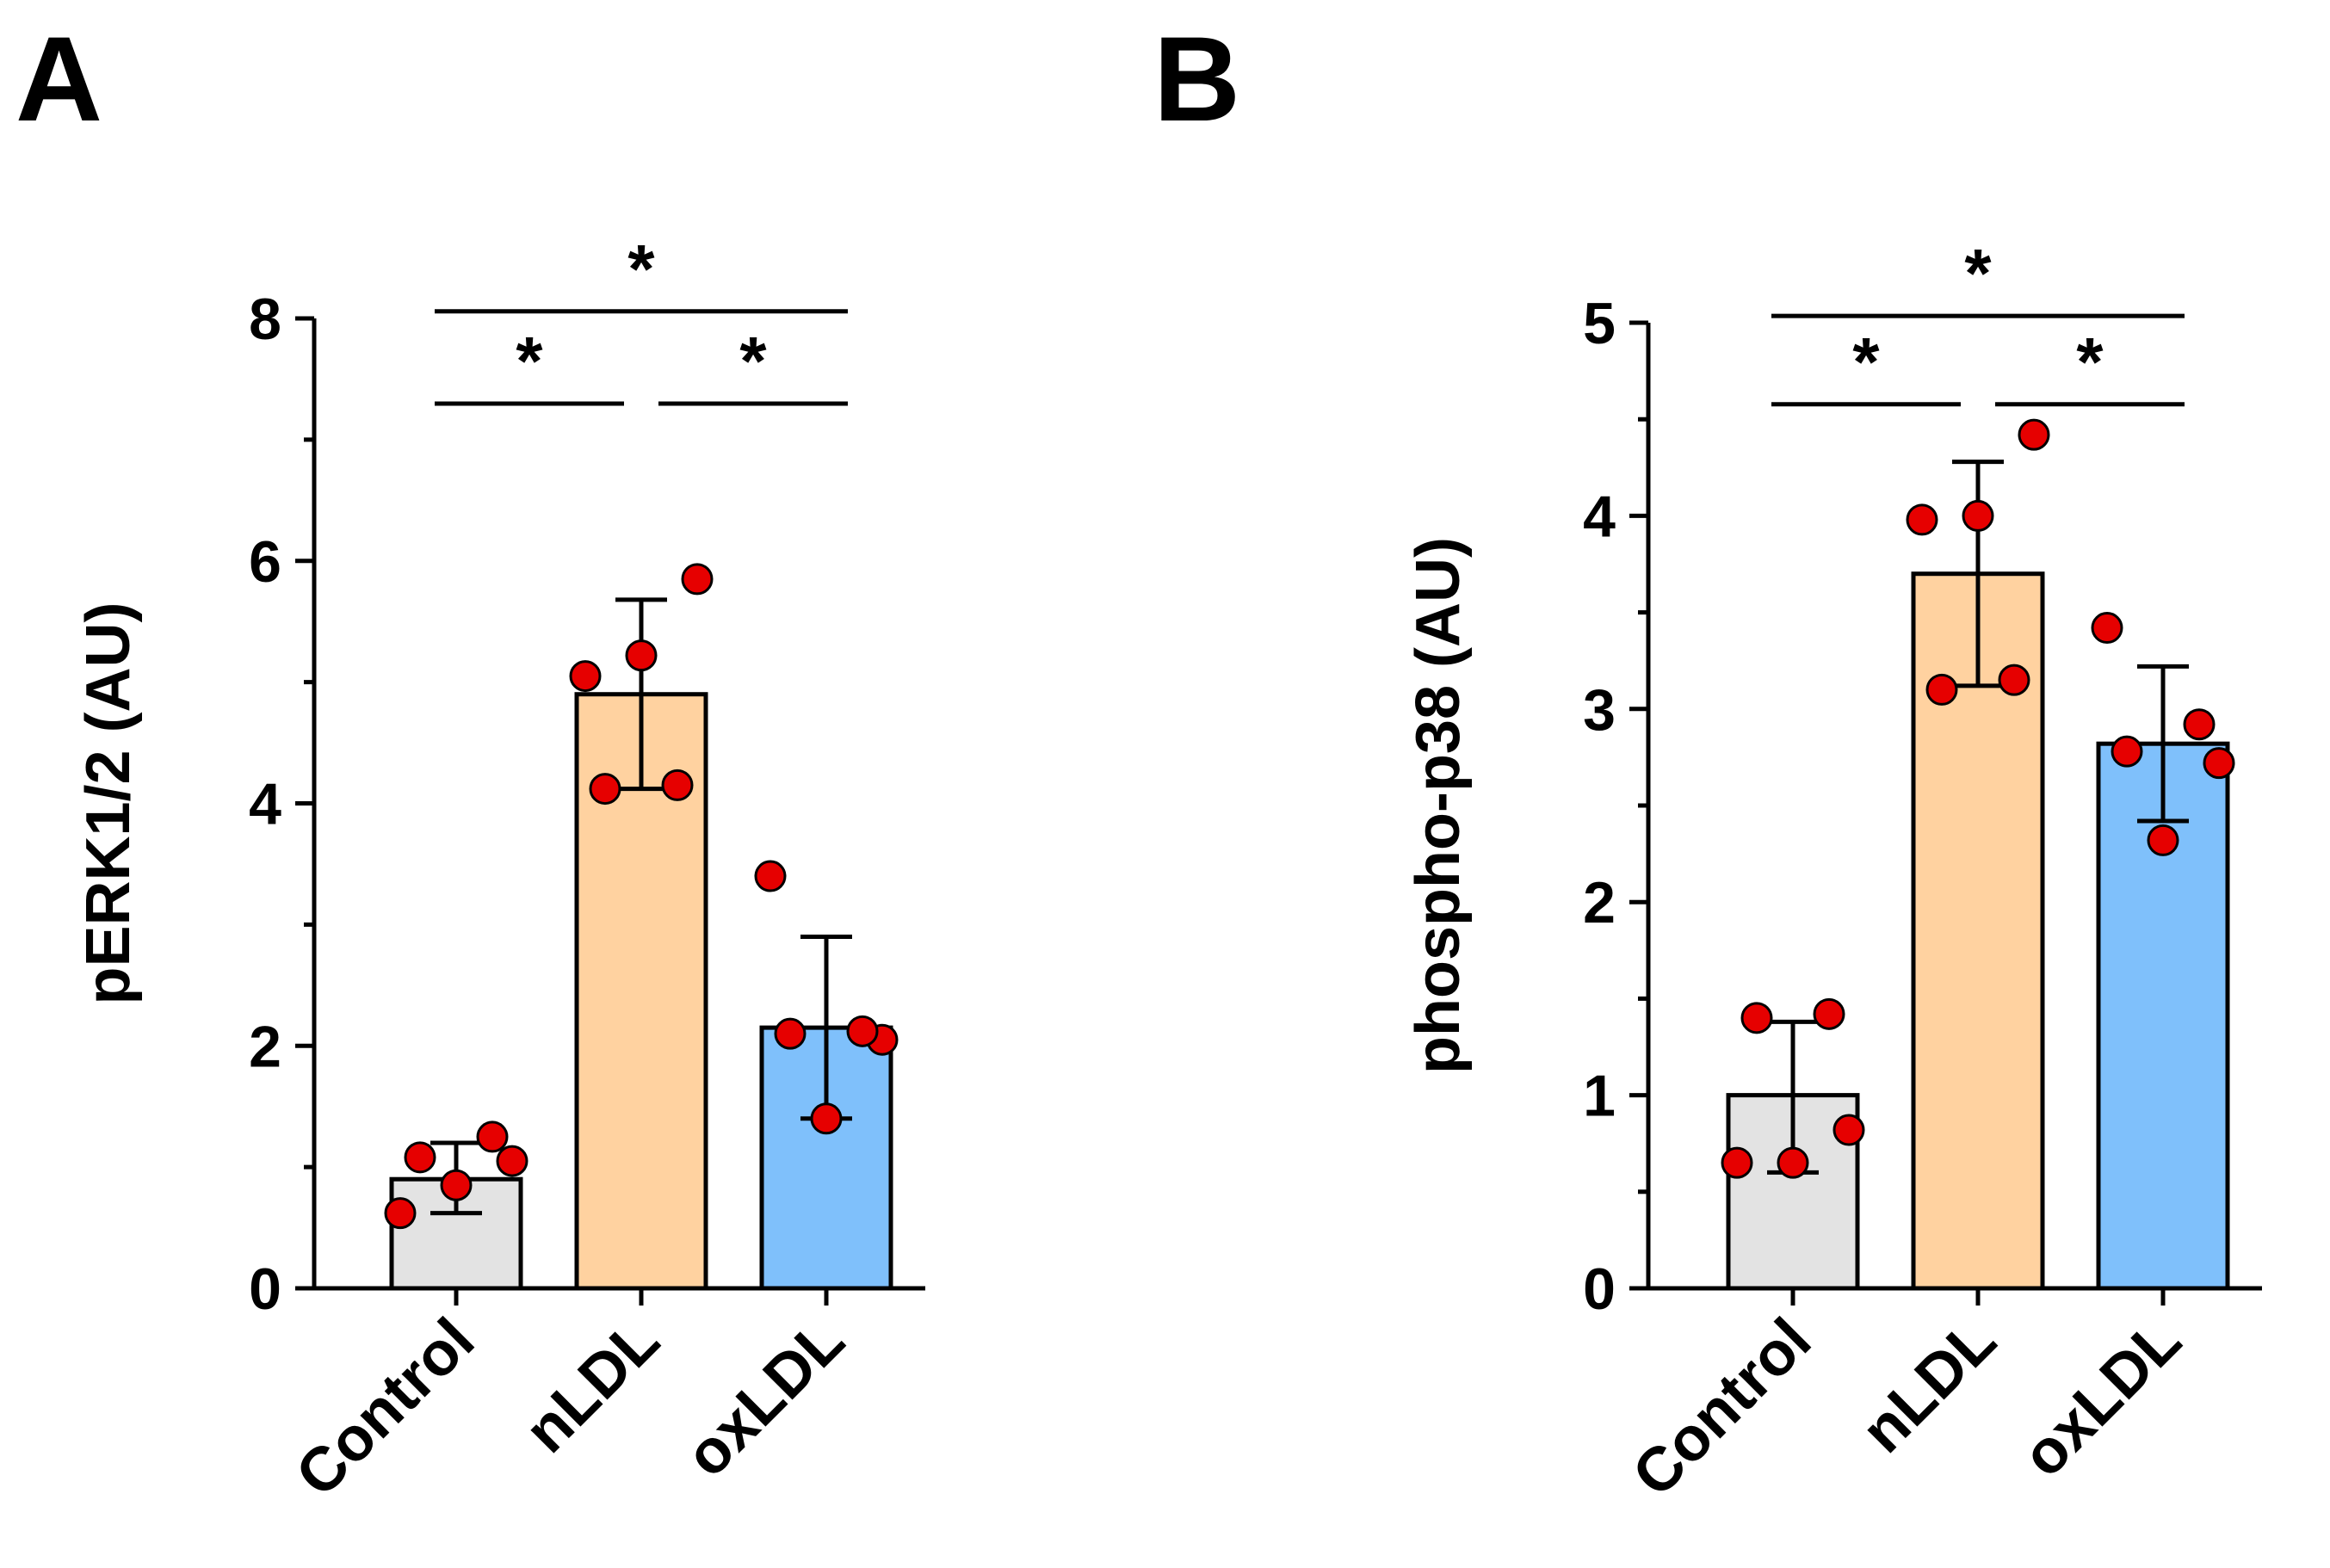 Image resolution: width=2330 pixels, height=1568 pixels. I want to click on y-tick-label: 6, so click(265, 562).